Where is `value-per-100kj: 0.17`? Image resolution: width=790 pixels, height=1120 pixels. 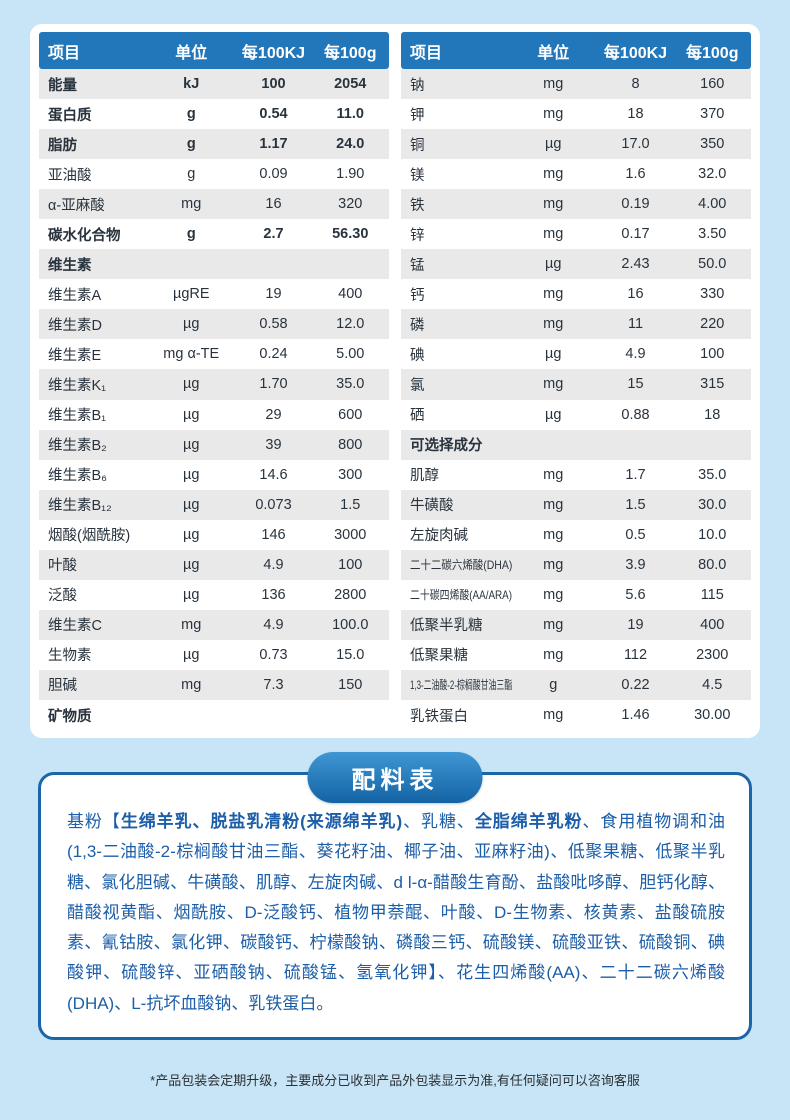 value-per-100kj: 0.17 is located at coordinates (635, 234).